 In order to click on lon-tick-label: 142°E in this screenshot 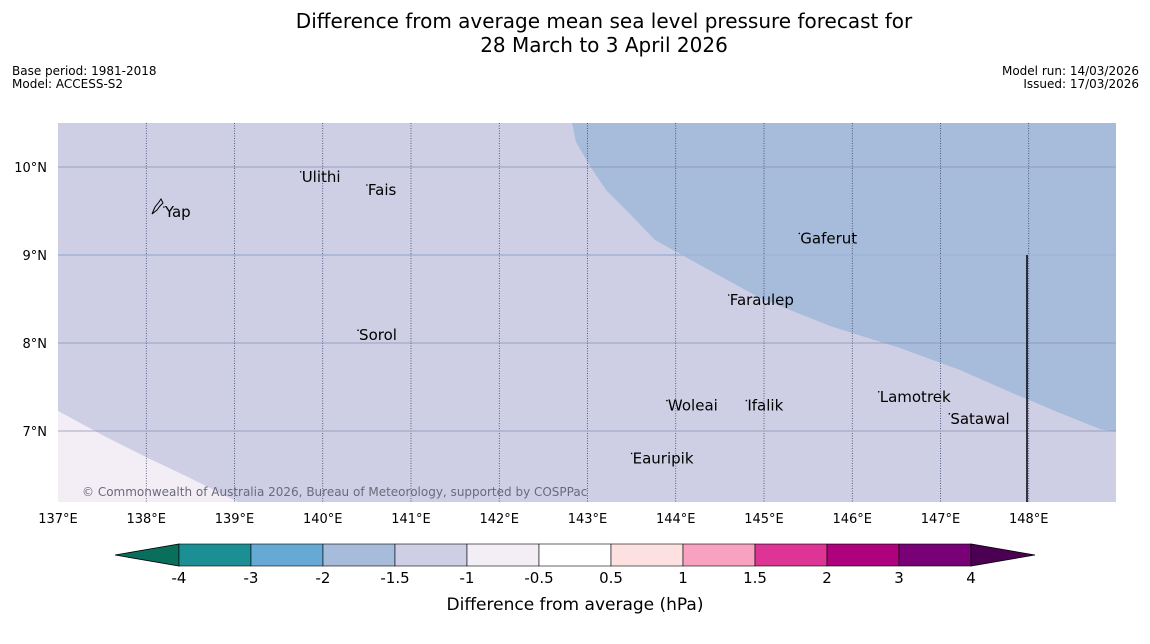, I will do `click(499, 519)`.